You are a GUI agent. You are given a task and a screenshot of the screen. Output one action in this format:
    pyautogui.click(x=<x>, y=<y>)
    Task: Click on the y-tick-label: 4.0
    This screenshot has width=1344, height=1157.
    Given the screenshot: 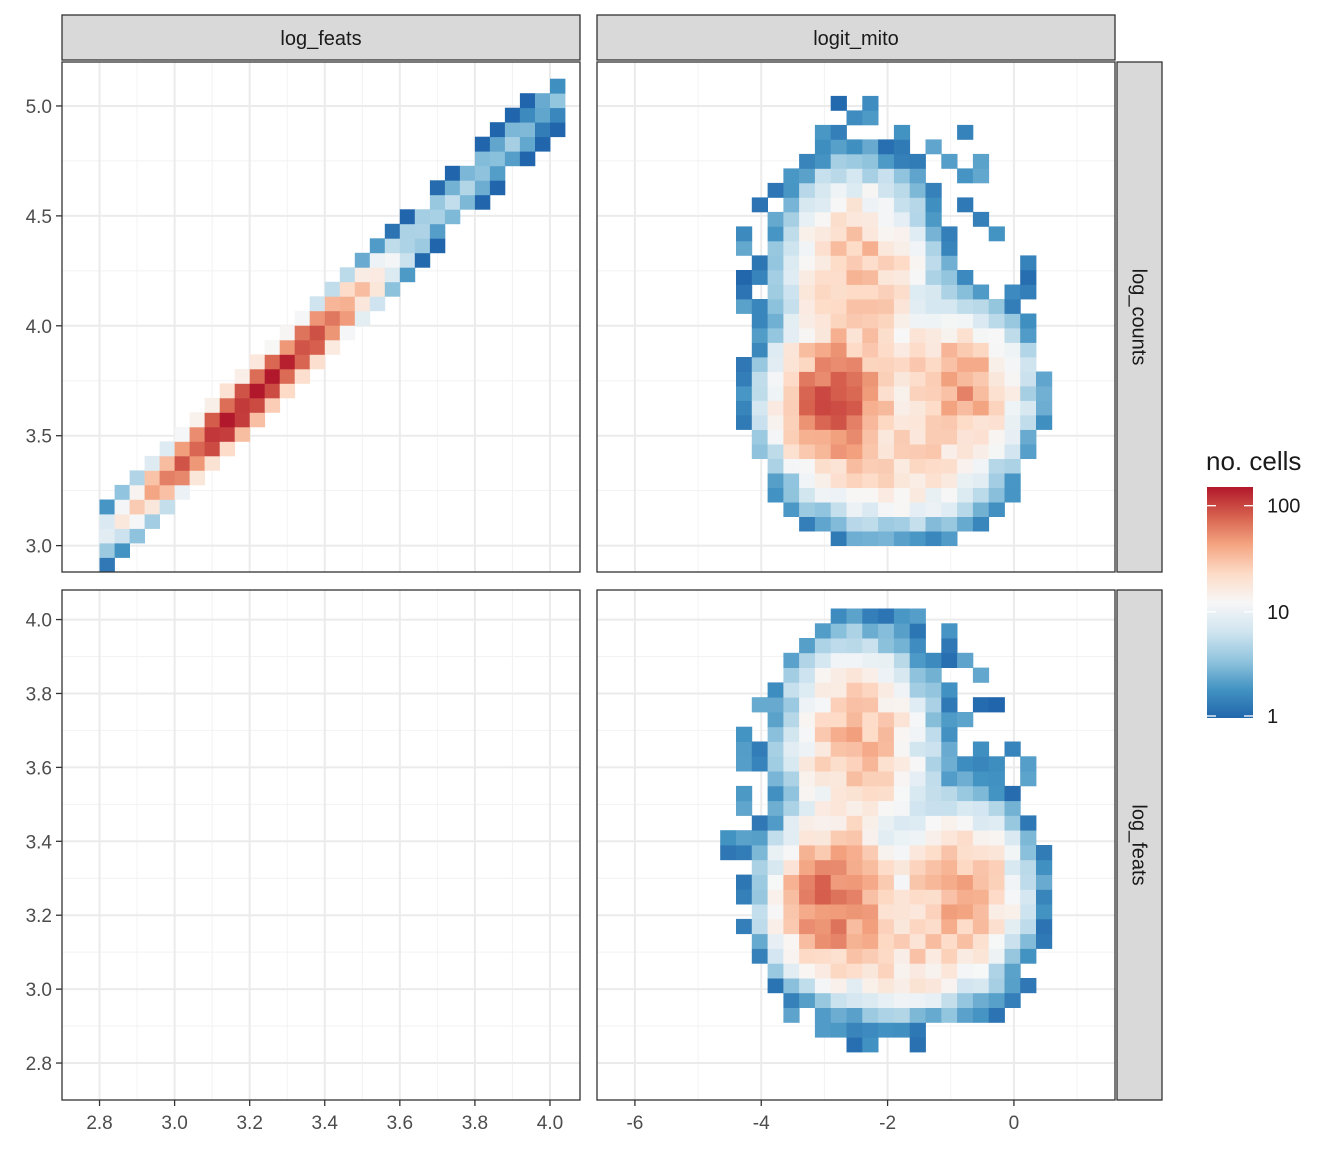 What is the action you would take?
    pyautogui.click(x=39, y=327)
    